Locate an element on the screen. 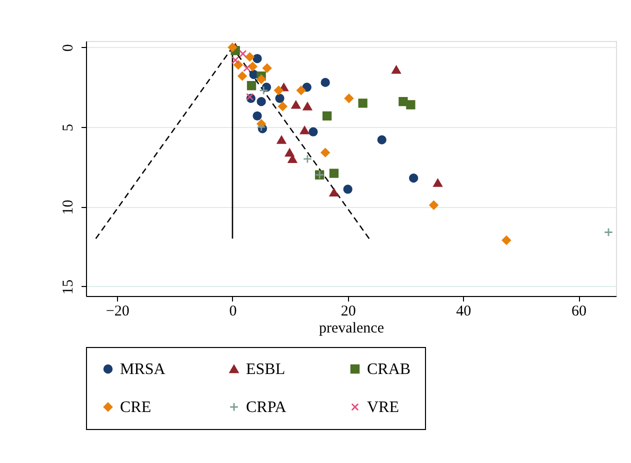 The height and width of the screenshot is (463, 631). x-tick-label: −20 is located at coordinates (118, 312).